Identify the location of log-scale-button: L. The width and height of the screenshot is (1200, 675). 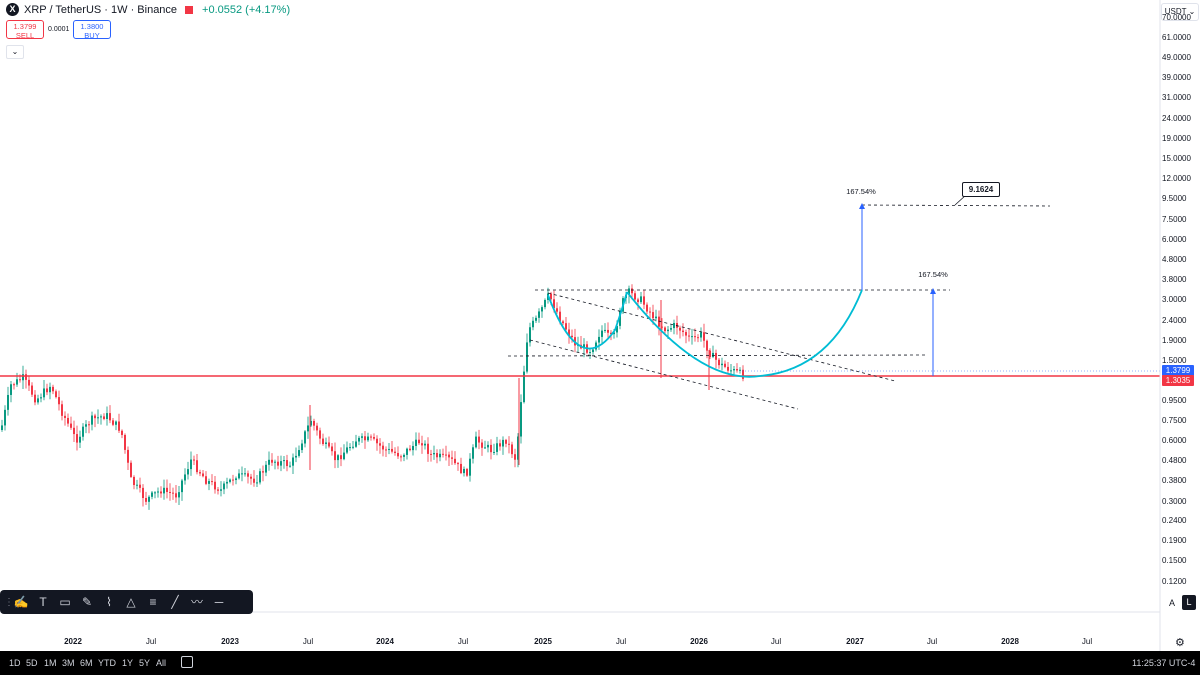
(1189, 602).